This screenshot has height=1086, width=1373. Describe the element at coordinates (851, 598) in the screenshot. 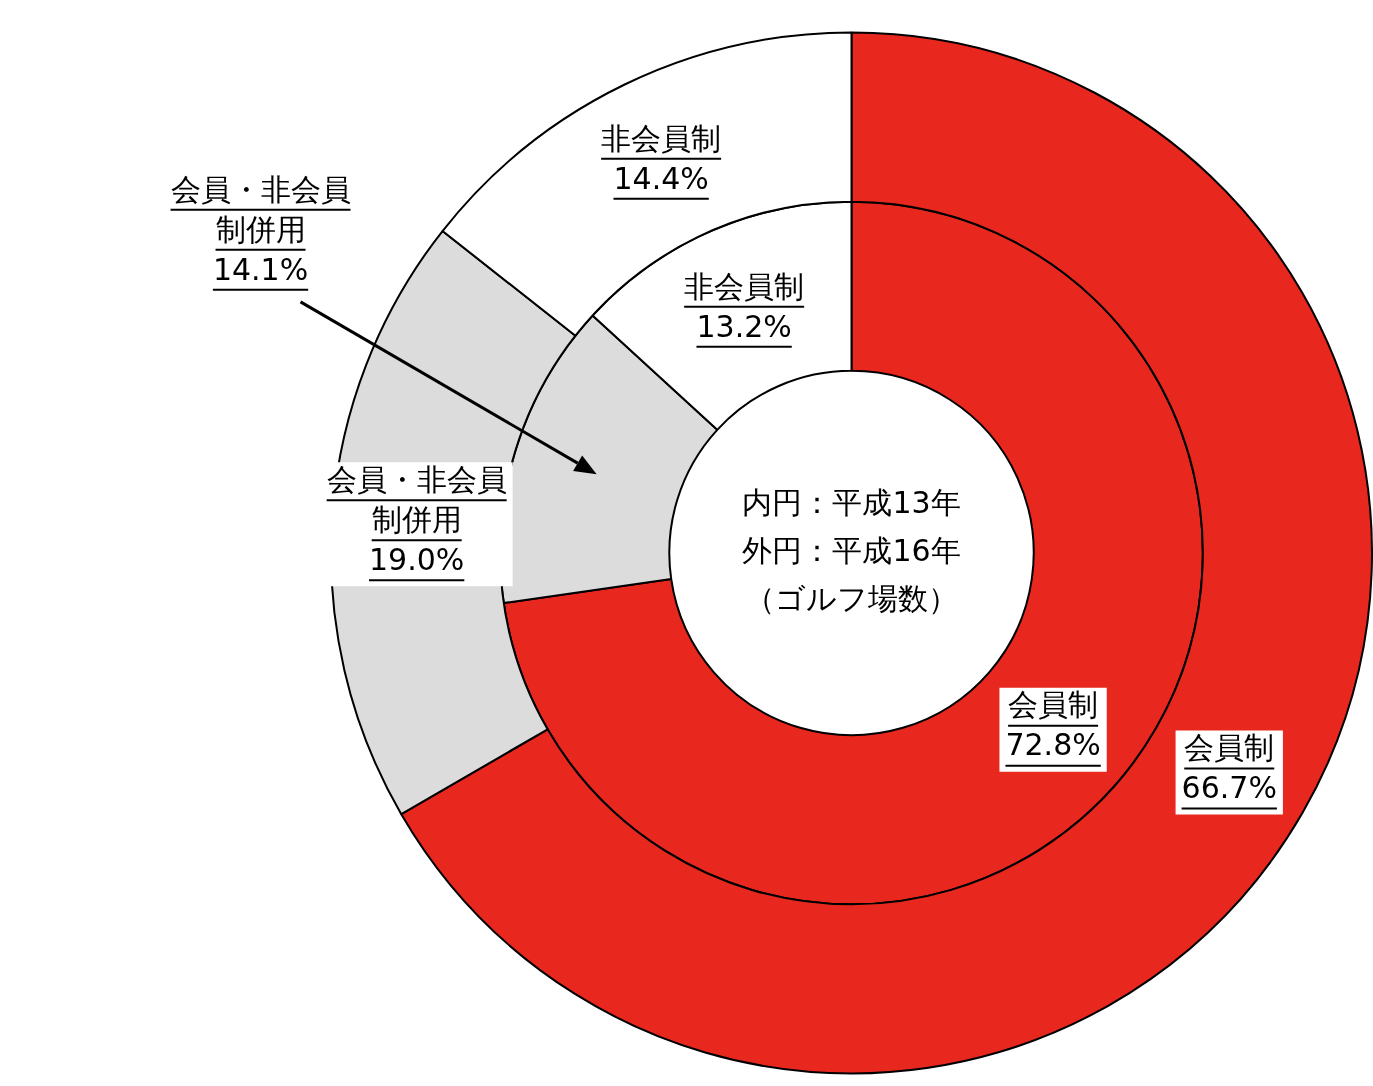

I see `text: （ゴルフ場数）` at that location.